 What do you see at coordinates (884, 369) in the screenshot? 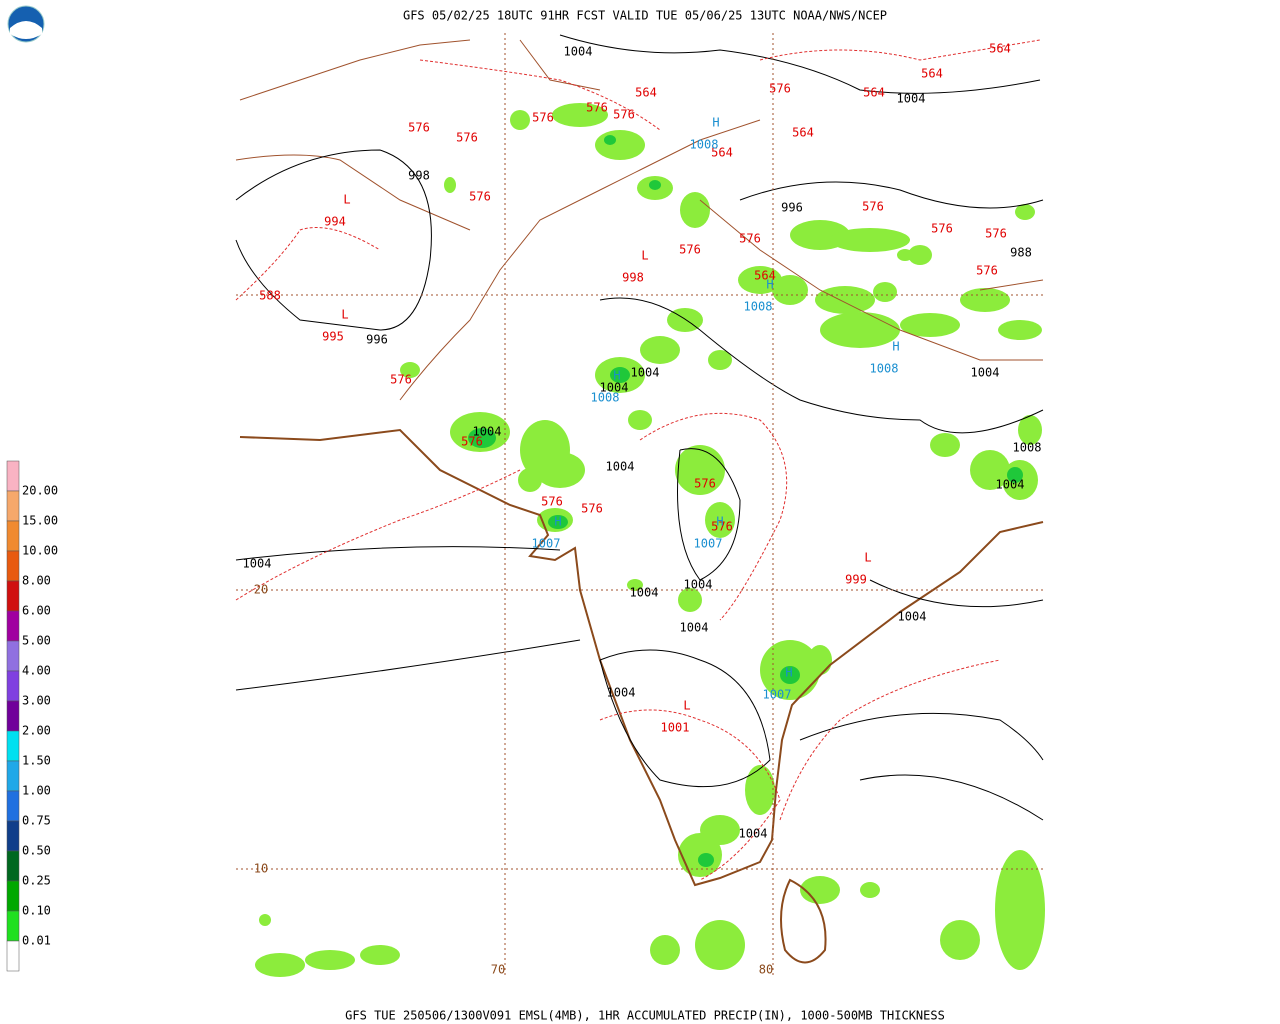
I see `pressure-center-value: 1008` at bounding box center [884, 369].